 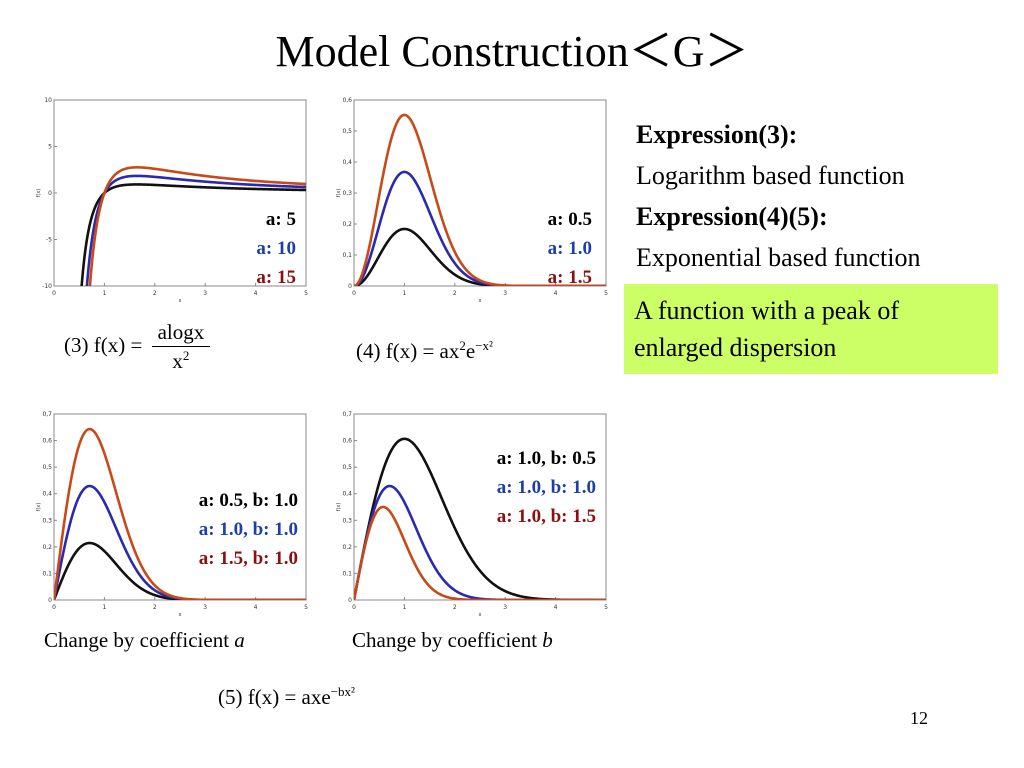 What do you see at coordinates (280, 219) in the screenshot?
I see `legend-item-a5: a: 5` at bounding box center [280, 219].